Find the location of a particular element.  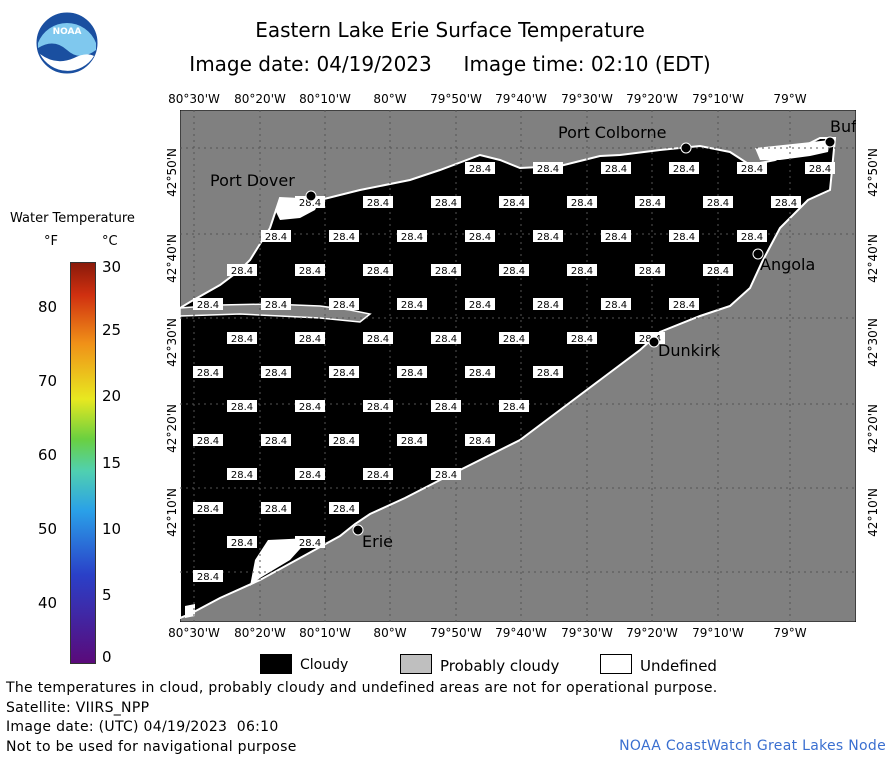

place-angola: Angola is located at coordinates (787, 264).